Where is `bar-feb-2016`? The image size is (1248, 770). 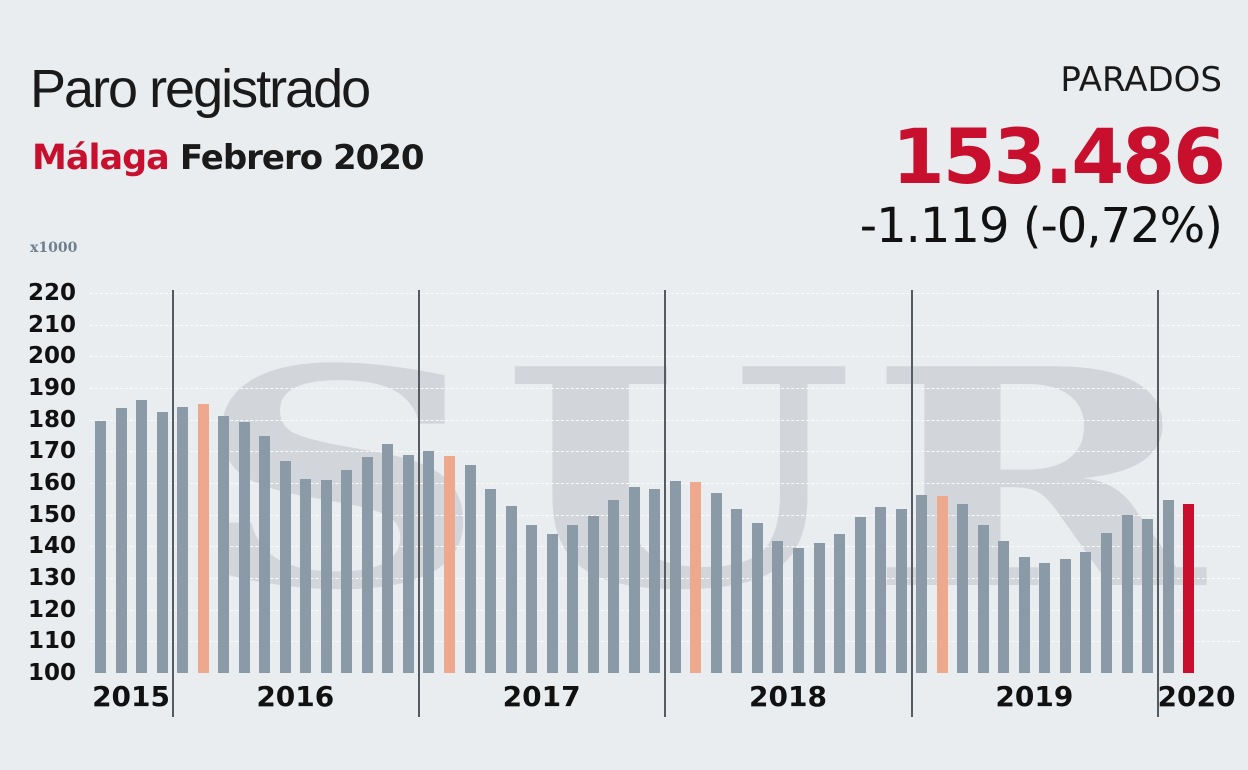
bar-feb-2016 is located at coordinates (203, 538).